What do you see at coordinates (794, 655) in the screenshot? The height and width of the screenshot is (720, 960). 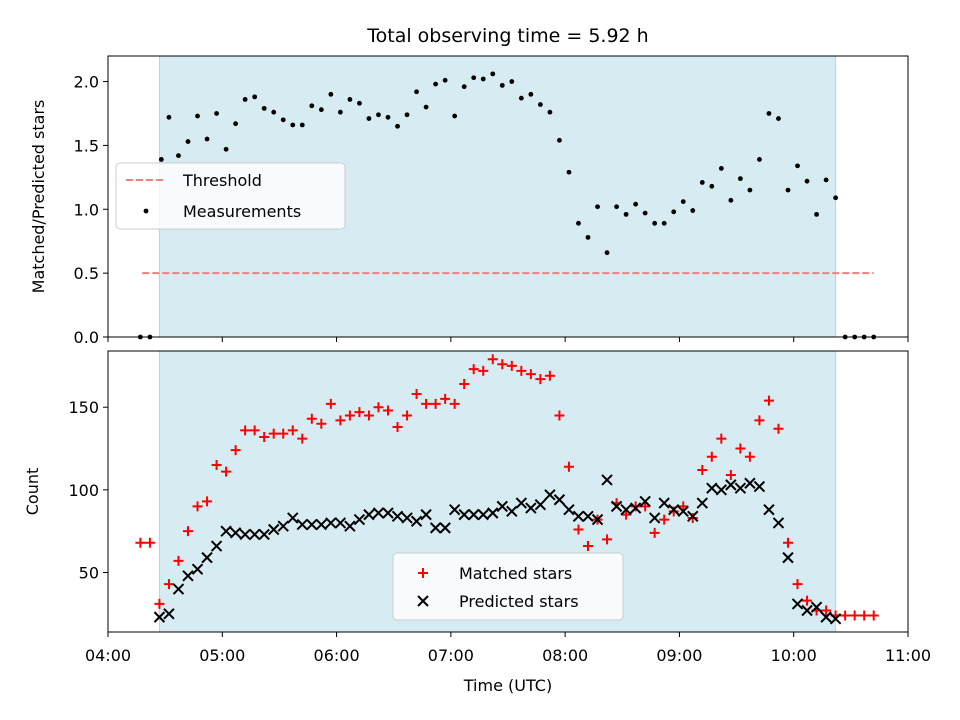 I see `x-tick-label: 10:00` at bounding box center [794, 655].